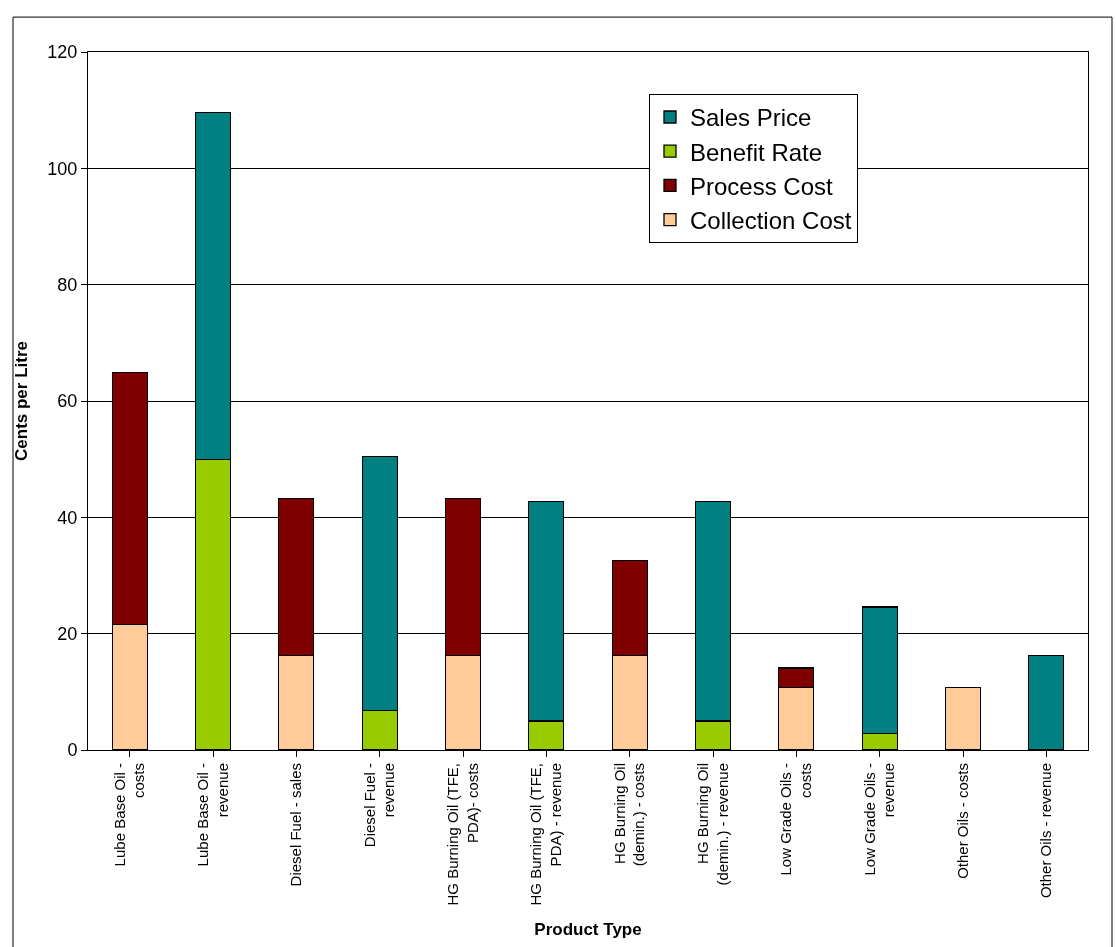  What do you see at coordinates (751, 118) in the screenshot?
I see `legend-label: Sales Price` at bounding box center [751, 118].